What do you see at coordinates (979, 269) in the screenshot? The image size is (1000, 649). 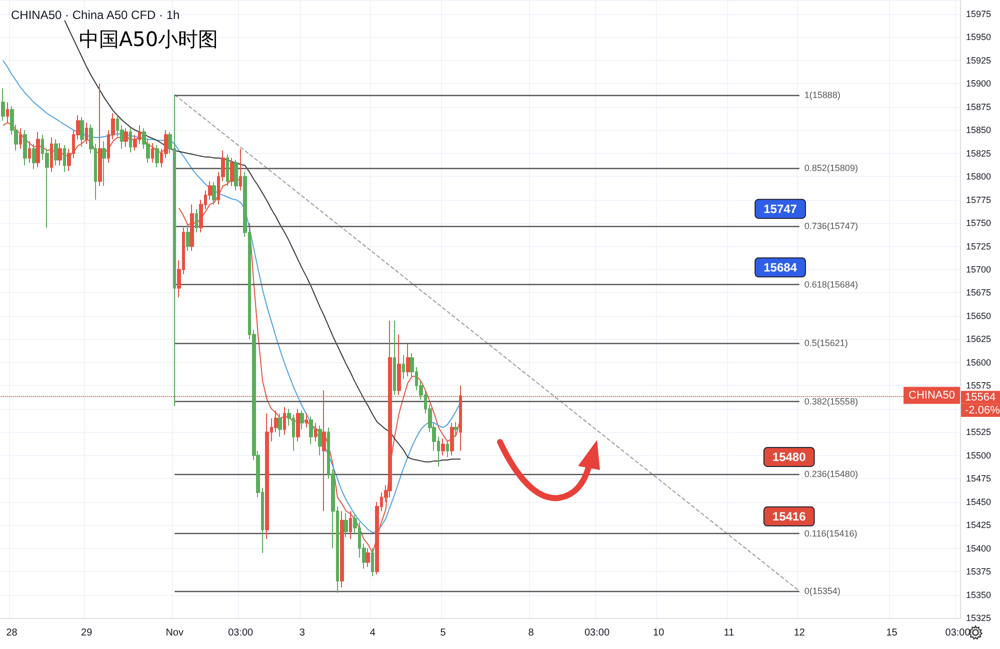 I see `y-tick-label: 15700` at bounding box center [979, 269].